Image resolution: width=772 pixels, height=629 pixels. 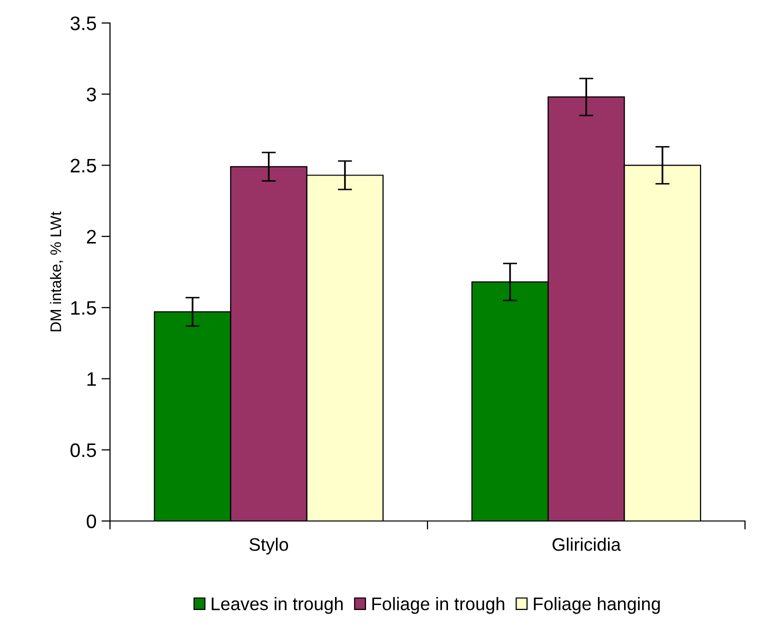 What do you see at coordinates (91, 237) in the screenshot?
I see `y-tick-label: 2` at bounding box center [91, 237].